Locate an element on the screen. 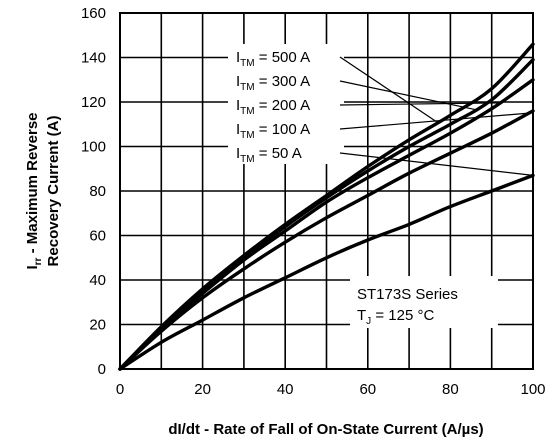  legend-value-2: = 200 A is located at coordinates (282, 105).